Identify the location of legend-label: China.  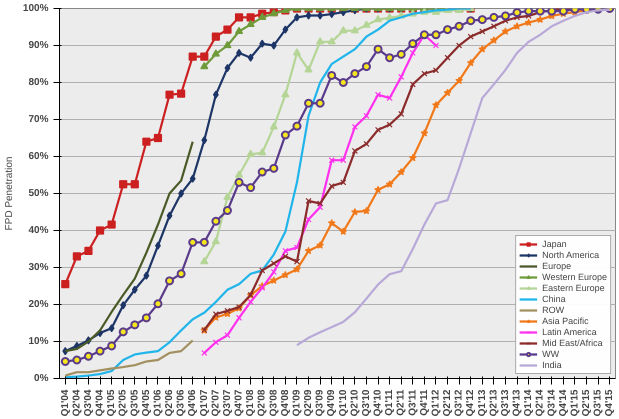
(554, 299).